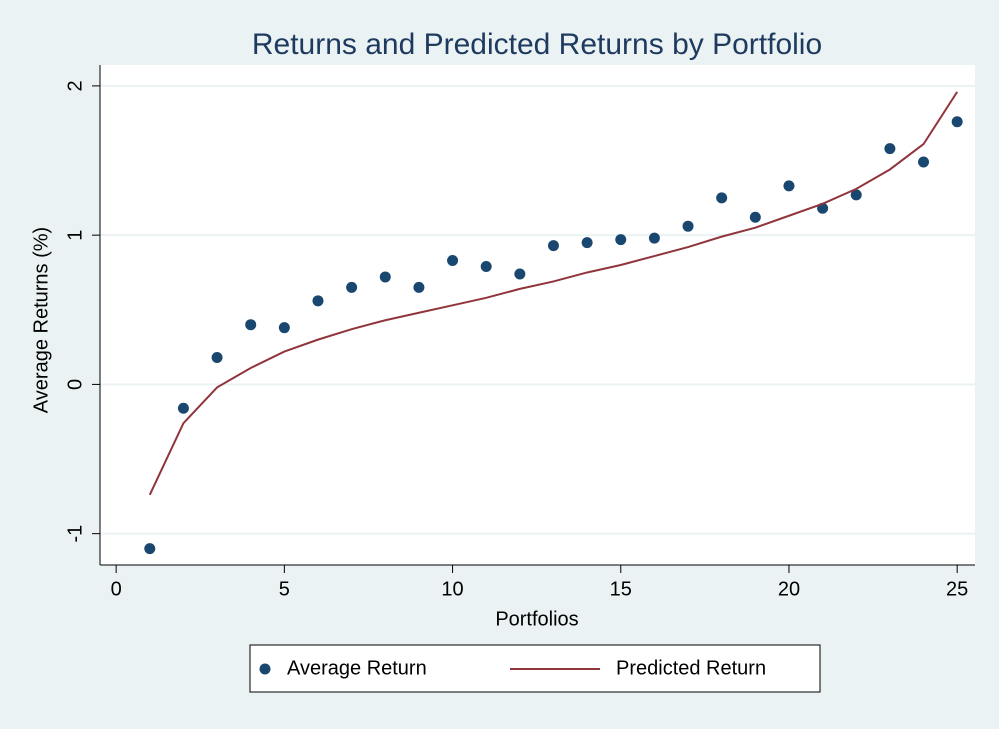 This screenshot has height=729, width=999. I want to click on legend-label: Predicted Return, so click(691, 668).